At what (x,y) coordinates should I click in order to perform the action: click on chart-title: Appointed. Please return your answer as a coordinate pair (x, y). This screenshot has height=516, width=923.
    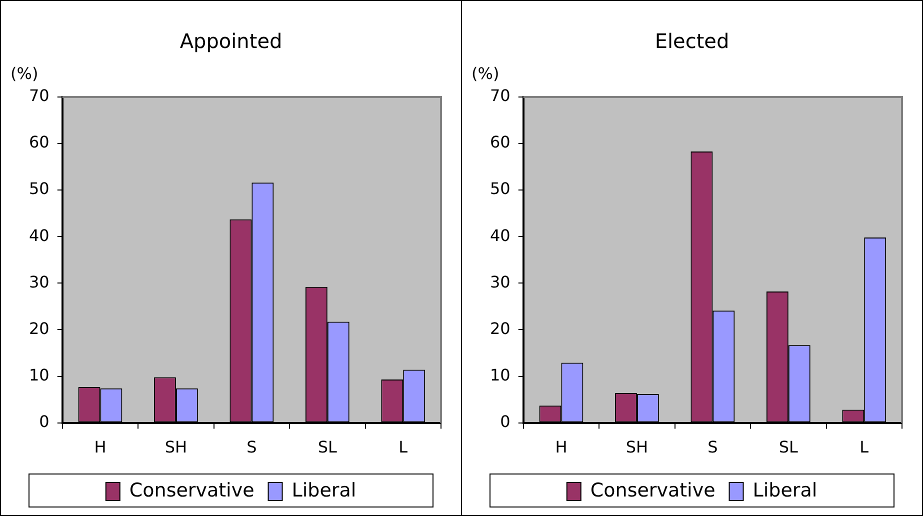
    Looking at the image, I should click on (231, 41).